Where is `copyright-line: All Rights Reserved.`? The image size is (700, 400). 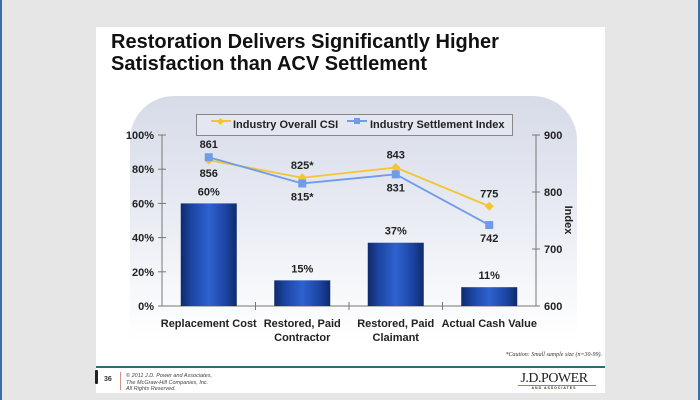 copyright-line: All Rights Reserved. is located at coordinates (151, 389).